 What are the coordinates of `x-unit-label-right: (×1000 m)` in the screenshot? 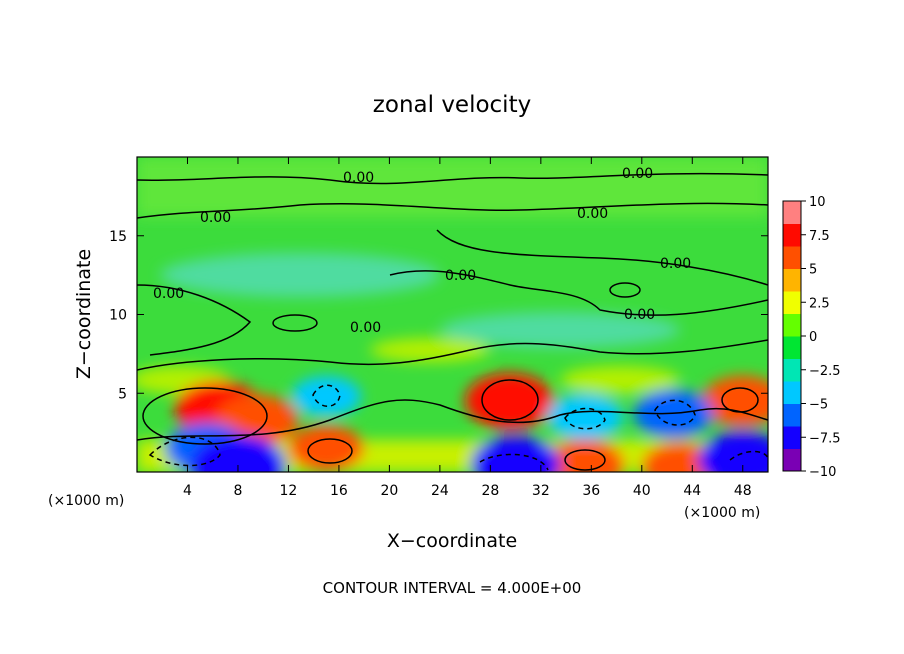 It's located at (722, 513).